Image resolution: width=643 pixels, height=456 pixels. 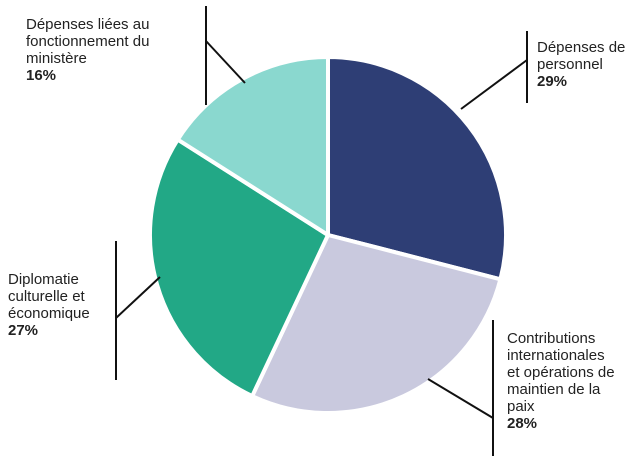 I want to click on leader-line-personnel, so click(x=494, y=84).